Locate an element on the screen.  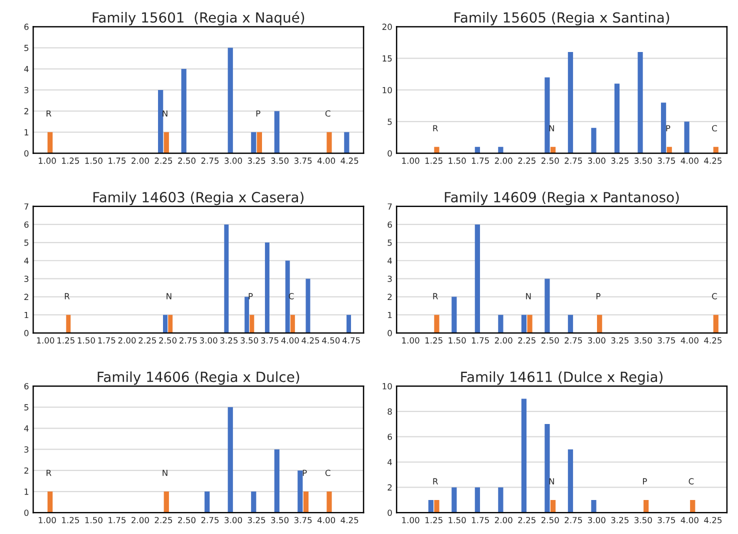
x-tick-label: 4.50 is located at coordinates (331, 340).